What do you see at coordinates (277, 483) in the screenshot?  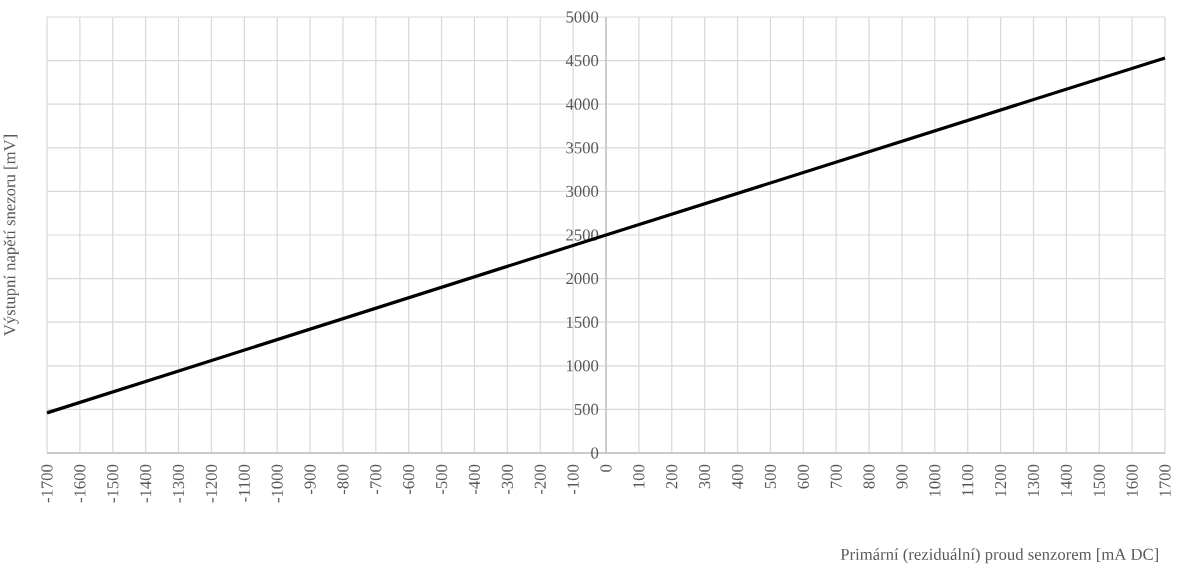 I see `x-tick-label: -1000` at bounding box center [277, 483].